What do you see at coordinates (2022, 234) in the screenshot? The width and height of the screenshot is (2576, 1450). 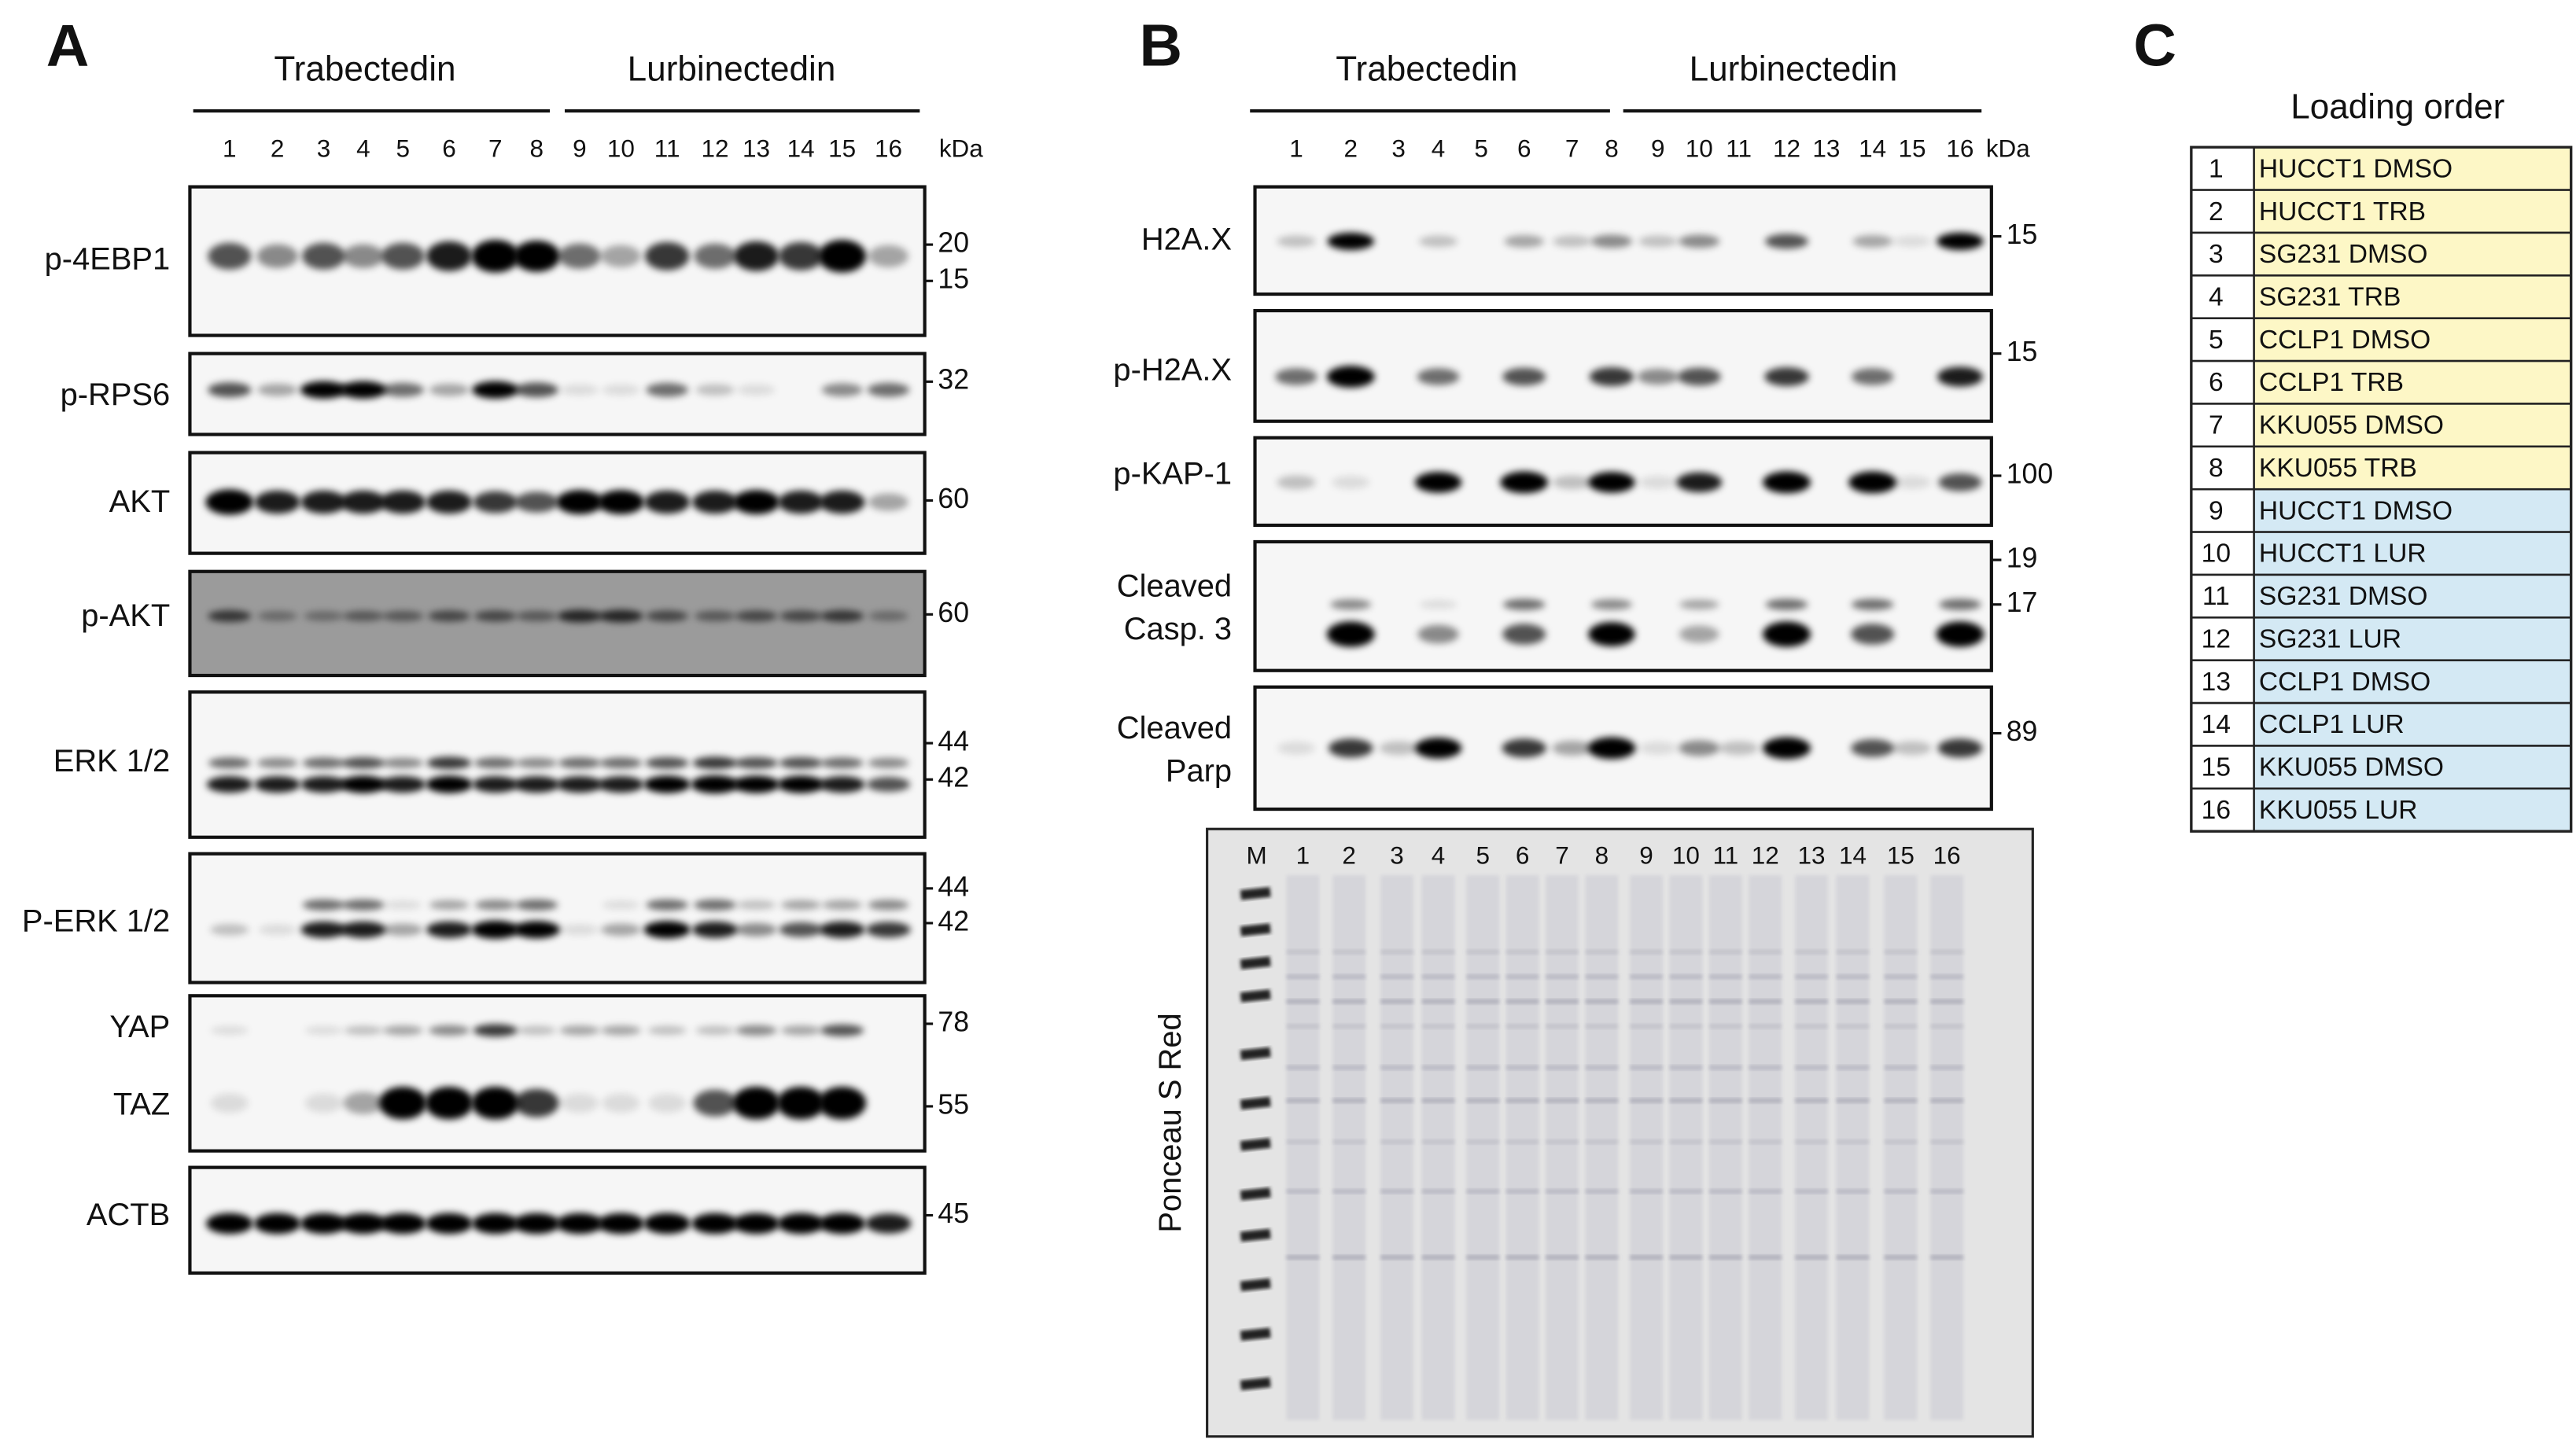 I see `marker-size: 15` at bounding box center [2022, 234].